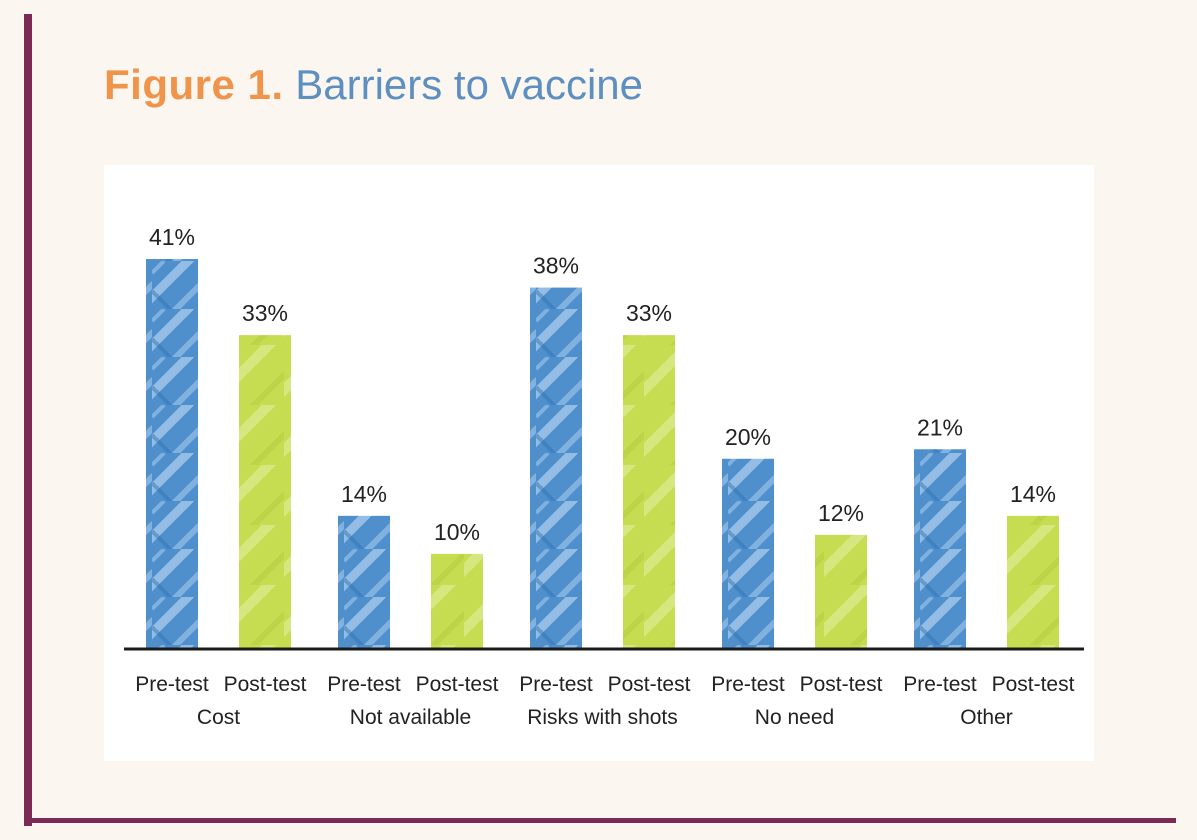 Image resolution: width=1197 pixels, height=840 pixels. What do you see at coordinates (841, 591) in the screenshot?
I see `bar-no-need-post-test` at bounding box center [841, 591].